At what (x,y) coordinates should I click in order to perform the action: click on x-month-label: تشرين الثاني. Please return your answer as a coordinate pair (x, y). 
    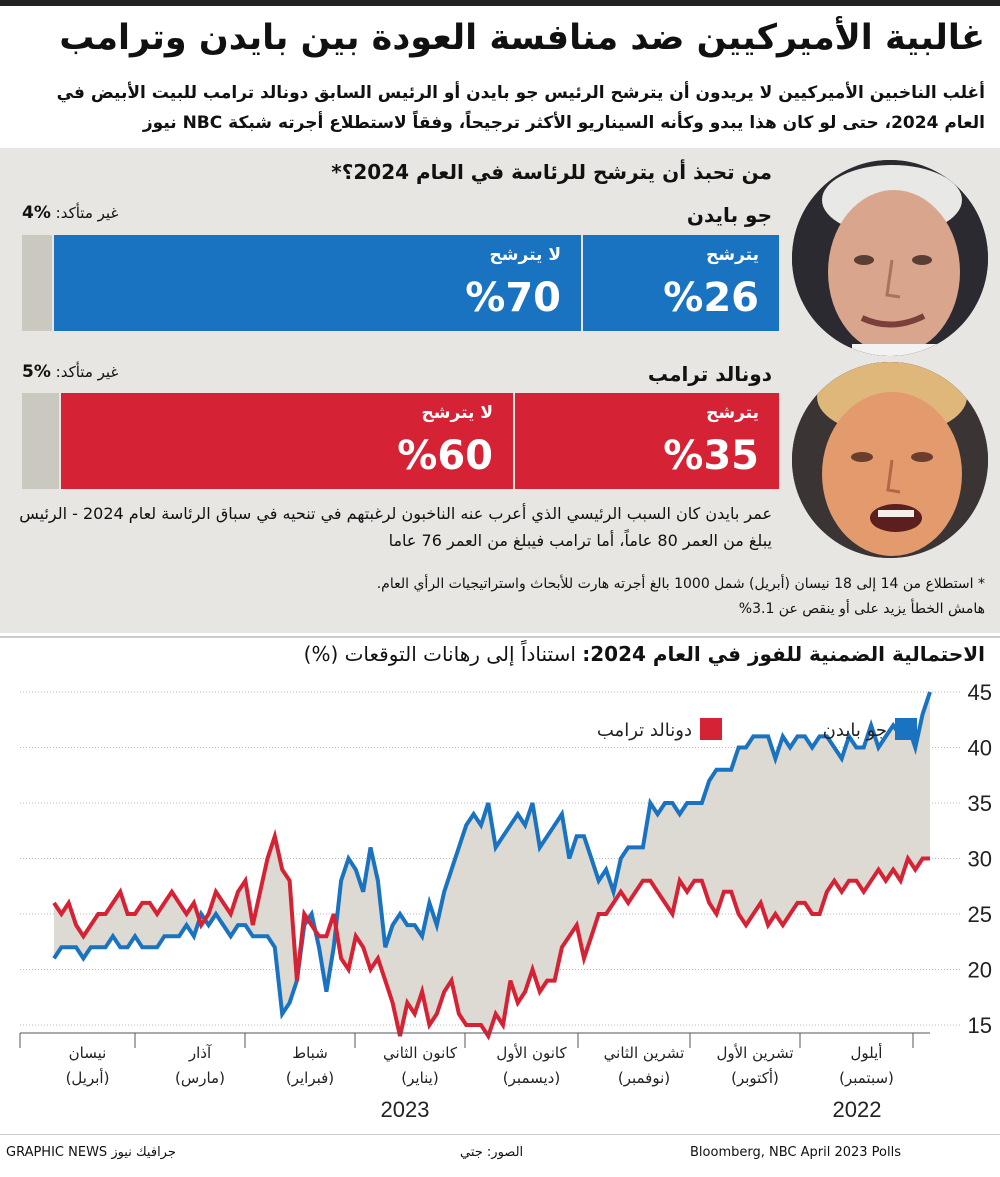
    Looking at the image, I should click on (644, 1053).